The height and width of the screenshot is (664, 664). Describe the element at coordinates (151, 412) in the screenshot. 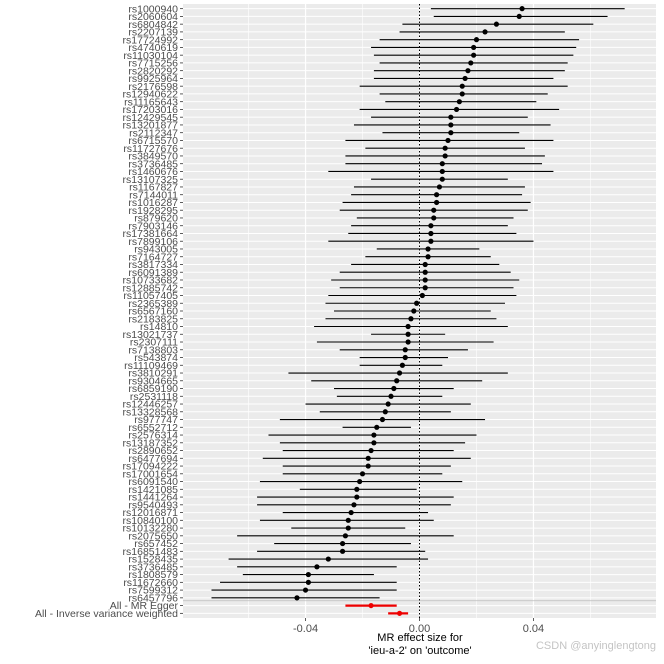

I see `y-tick-label-52: rs13328568` at that location.